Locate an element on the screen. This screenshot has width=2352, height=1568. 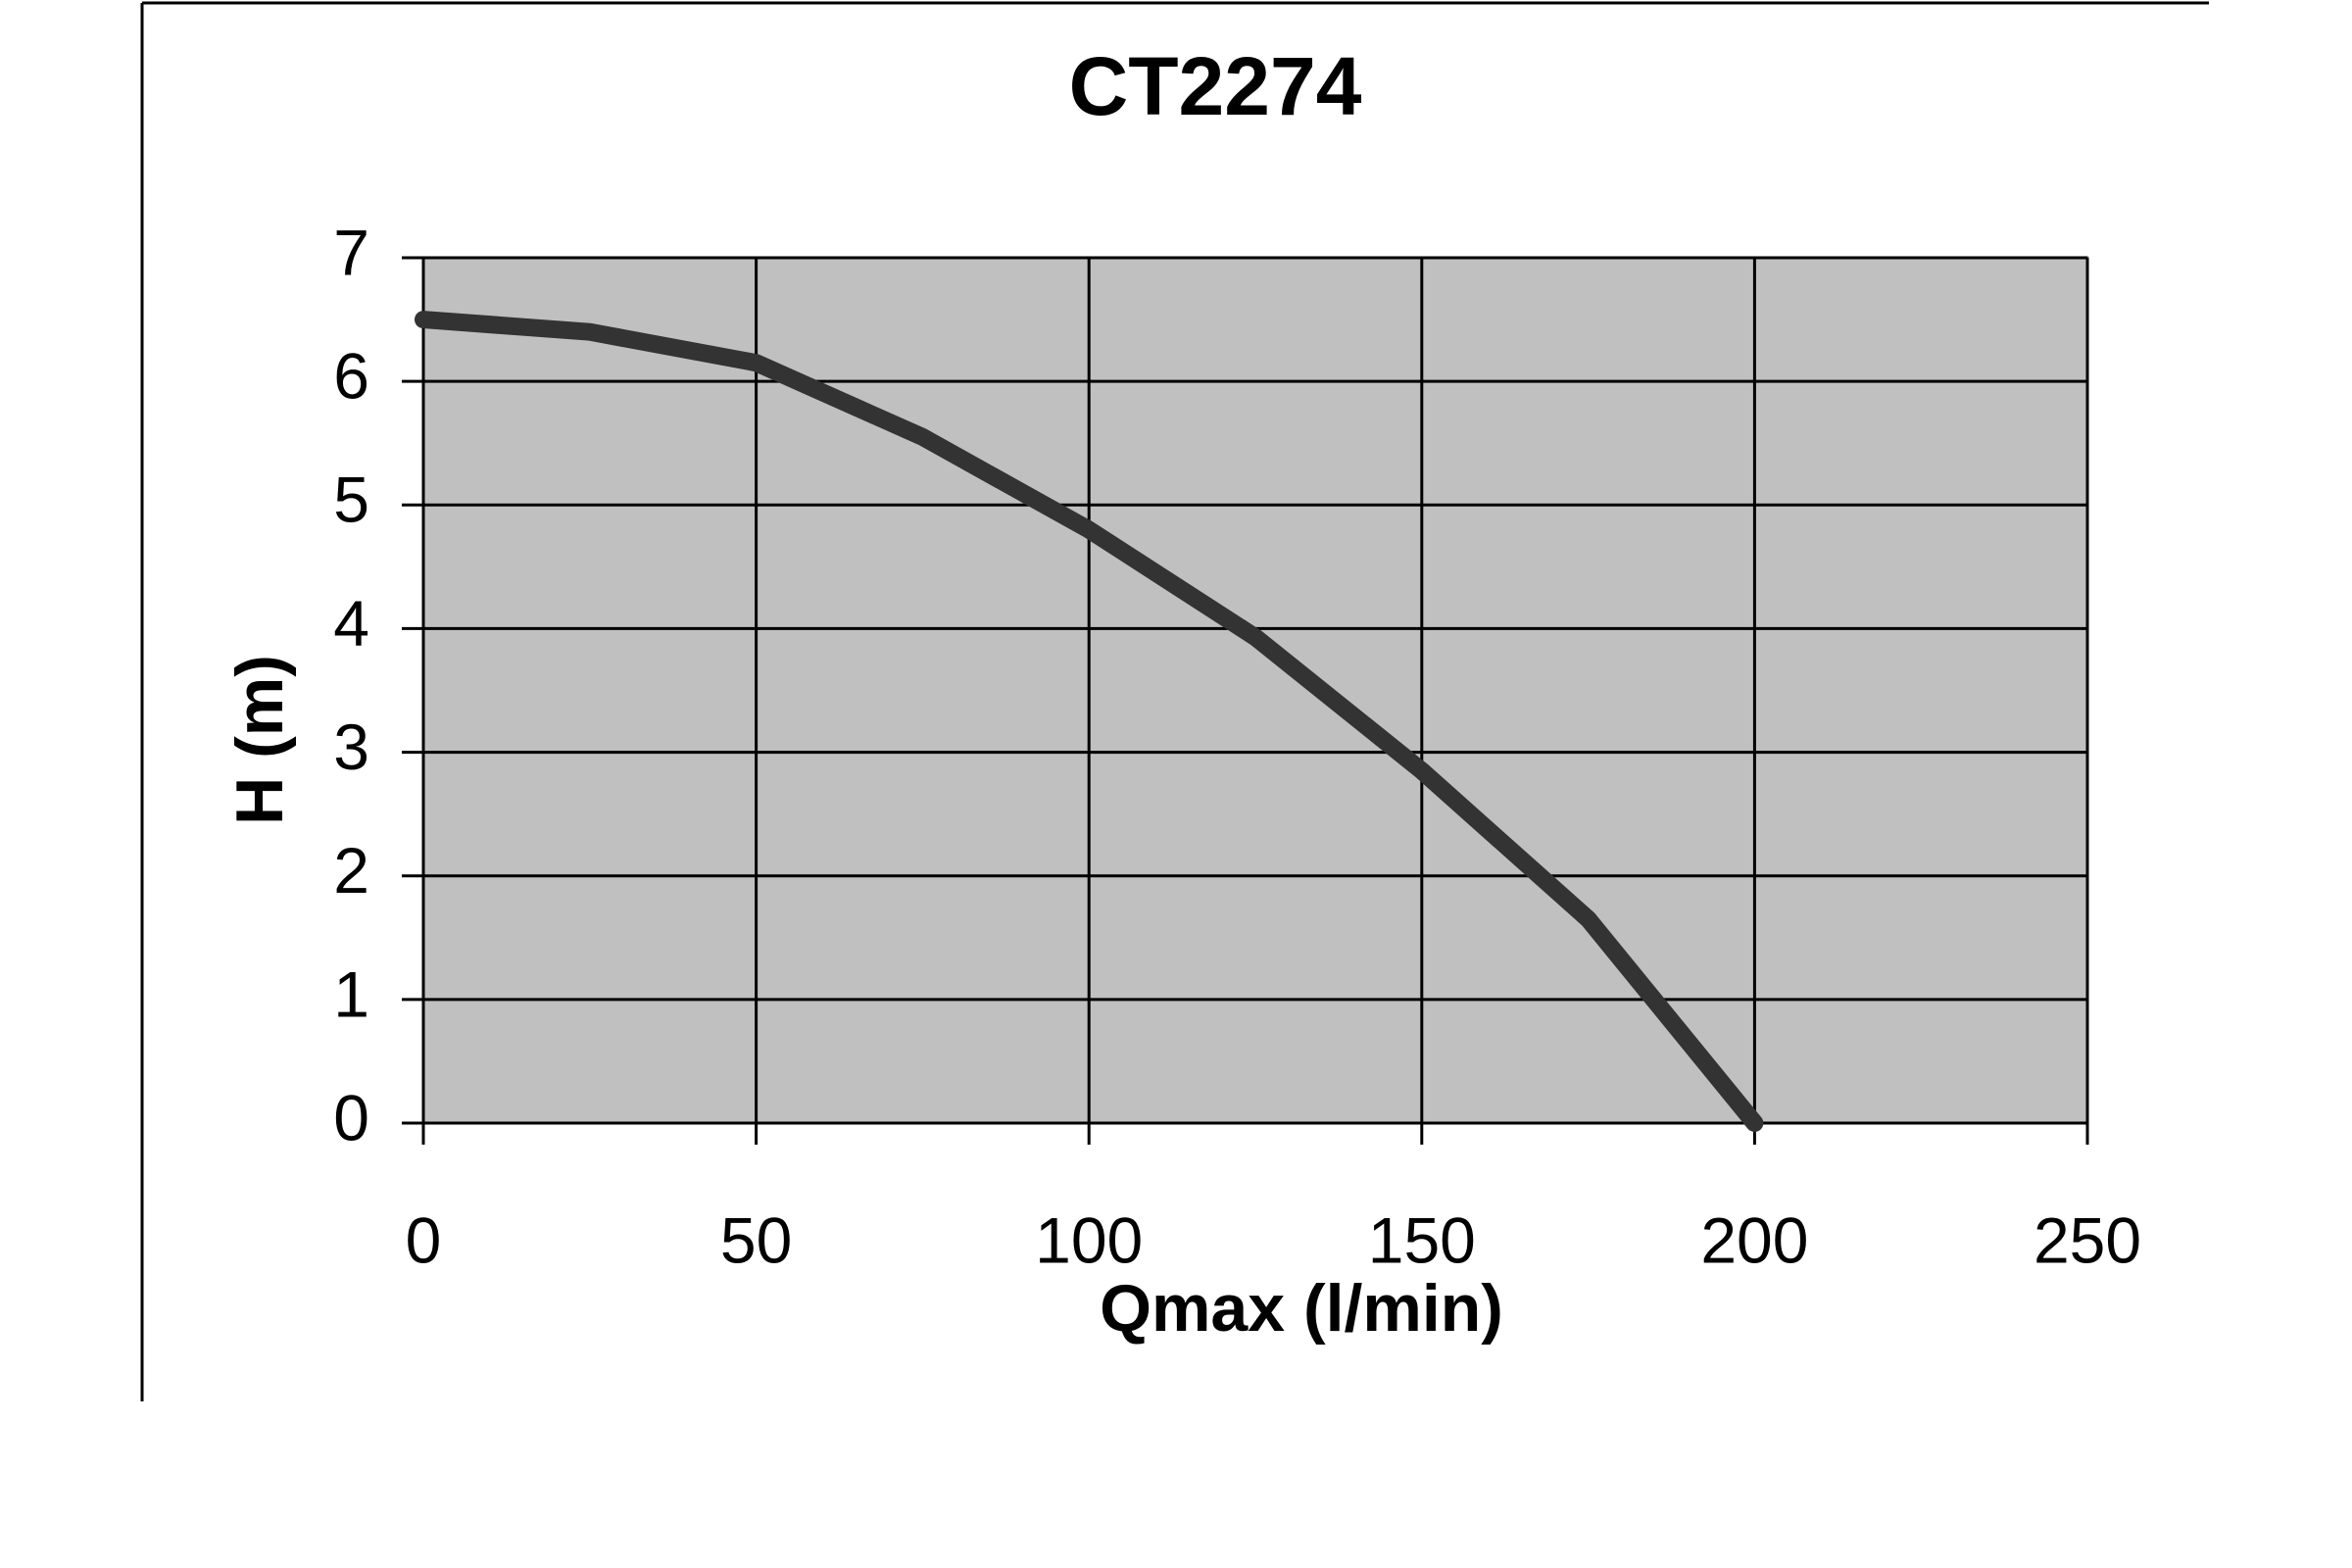
x-tick-label: 50 is located at coordinates (756, 1239).